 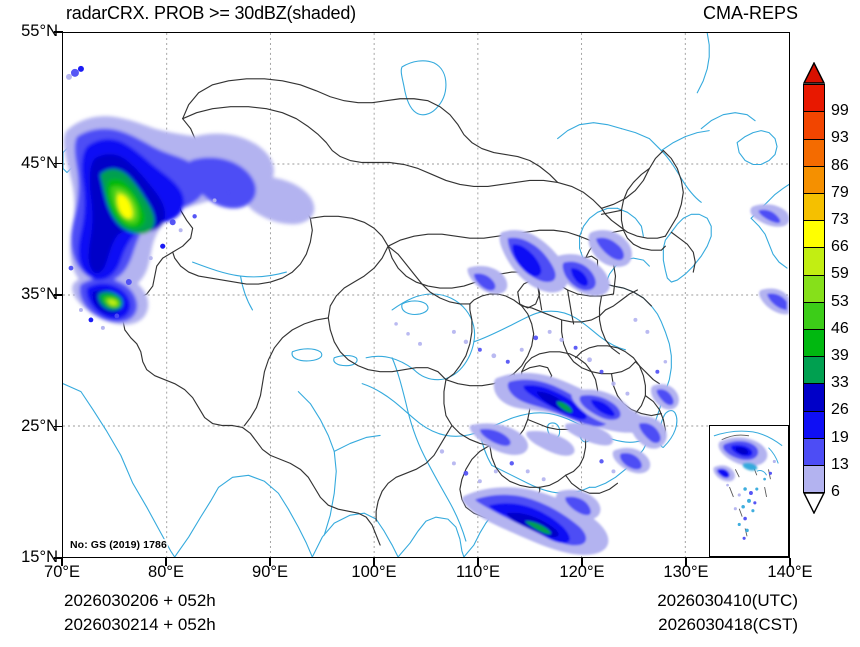 What do you see at coordinates (790, 572) in the screenshot?
I see `x-axis-label: 140°E` at bounding box center [790, 572].